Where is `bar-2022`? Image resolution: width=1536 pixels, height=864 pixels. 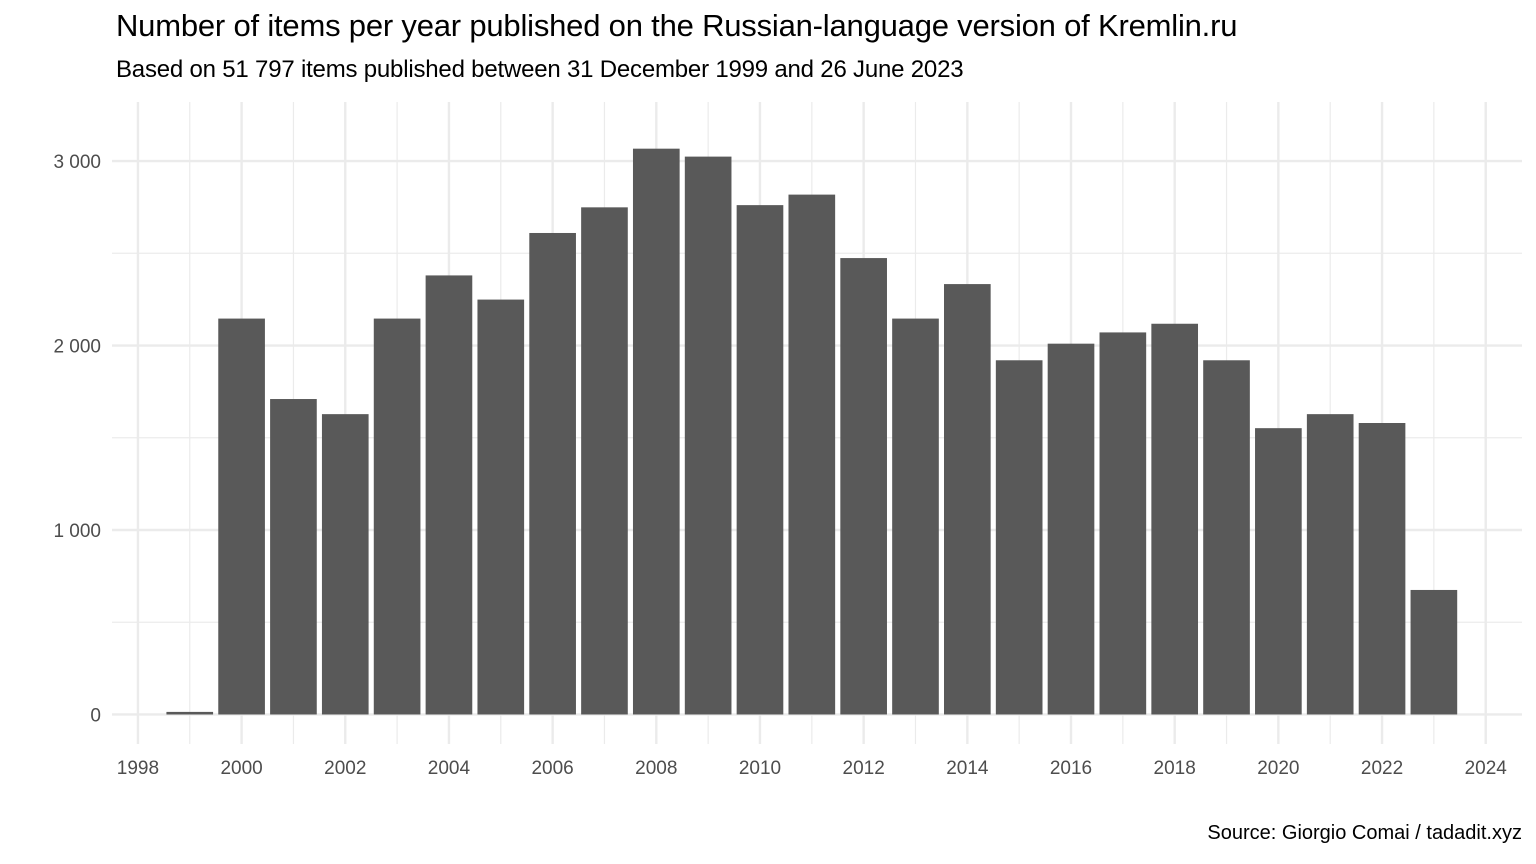
bar-2022 is located at coordinates (1382, 569).